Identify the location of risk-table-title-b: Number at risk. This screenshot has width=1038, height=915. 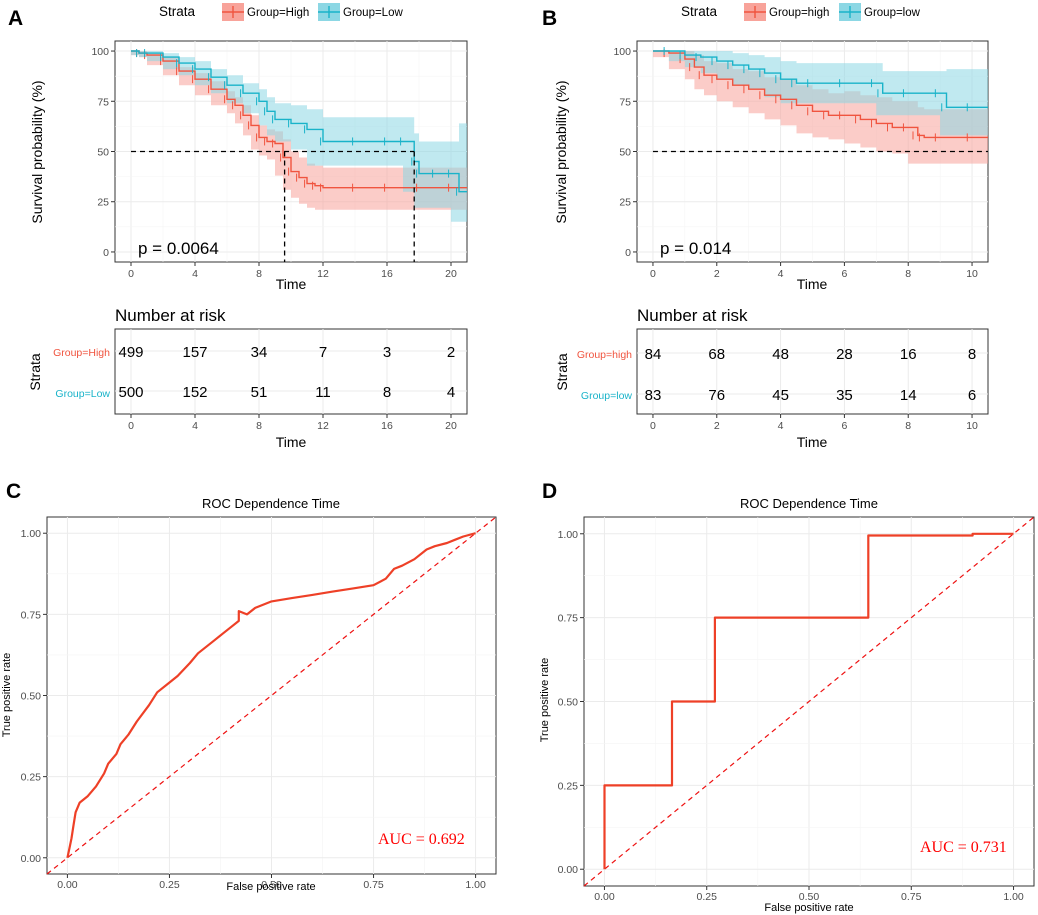
(692, 315).